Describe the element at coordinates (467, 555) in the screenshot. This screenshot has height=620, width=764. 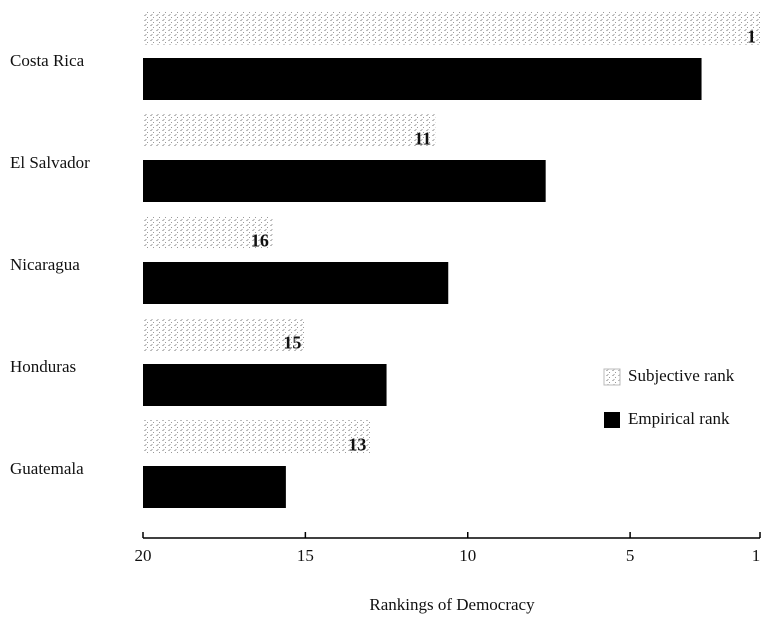
I see `x-tick-label: 10` at that location.